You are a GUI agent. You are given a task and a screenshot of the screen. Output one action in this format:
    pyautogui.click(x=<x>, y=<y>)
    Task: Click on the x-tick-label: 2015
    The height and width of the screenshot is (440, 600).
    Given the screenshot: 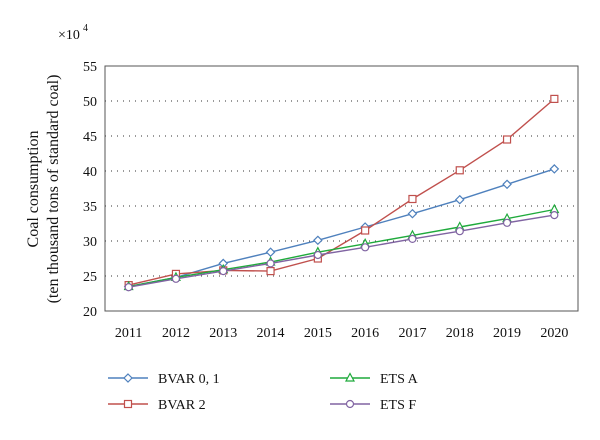 What is the action you would take?
    pyautogui.click(x=318, y=333)
    